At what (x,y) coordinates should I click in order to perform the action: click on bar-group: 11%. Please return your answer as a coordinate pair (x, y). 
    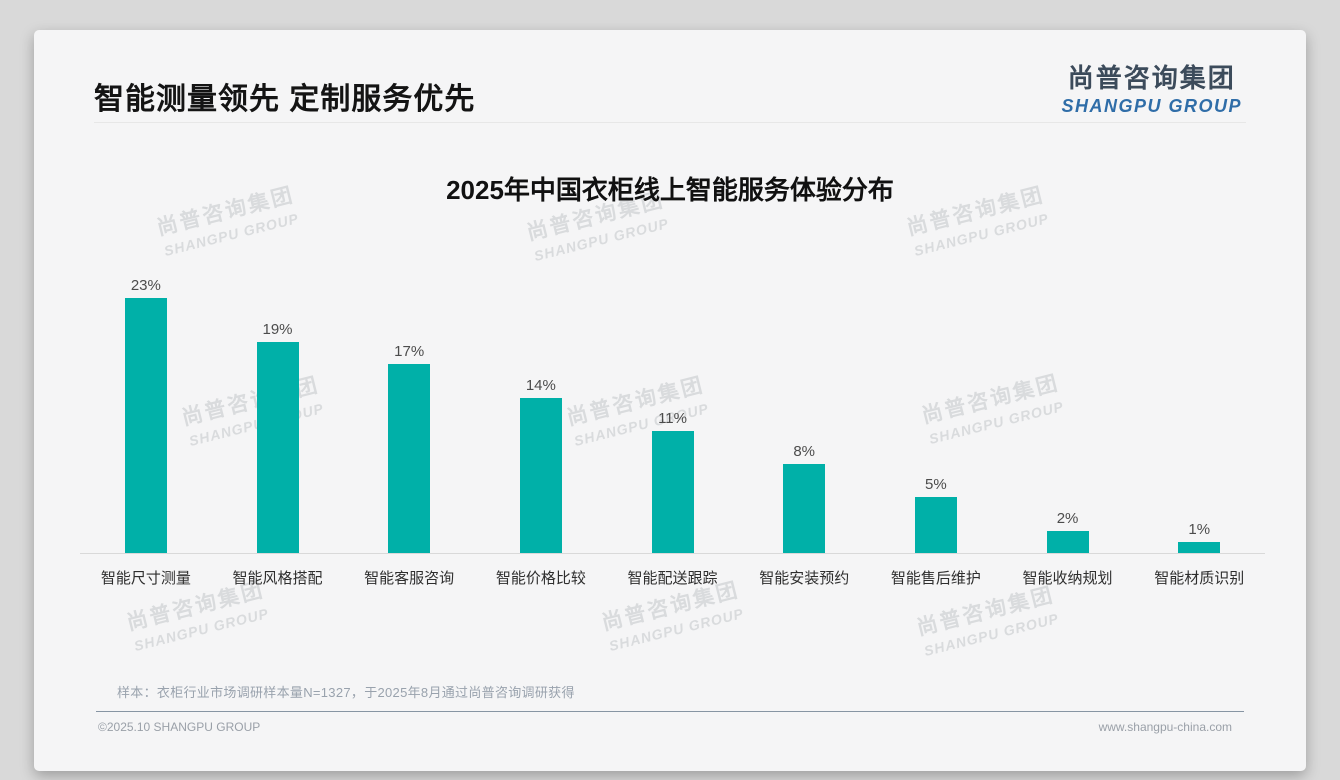
    Looking at the image, I should click on (673, 401).